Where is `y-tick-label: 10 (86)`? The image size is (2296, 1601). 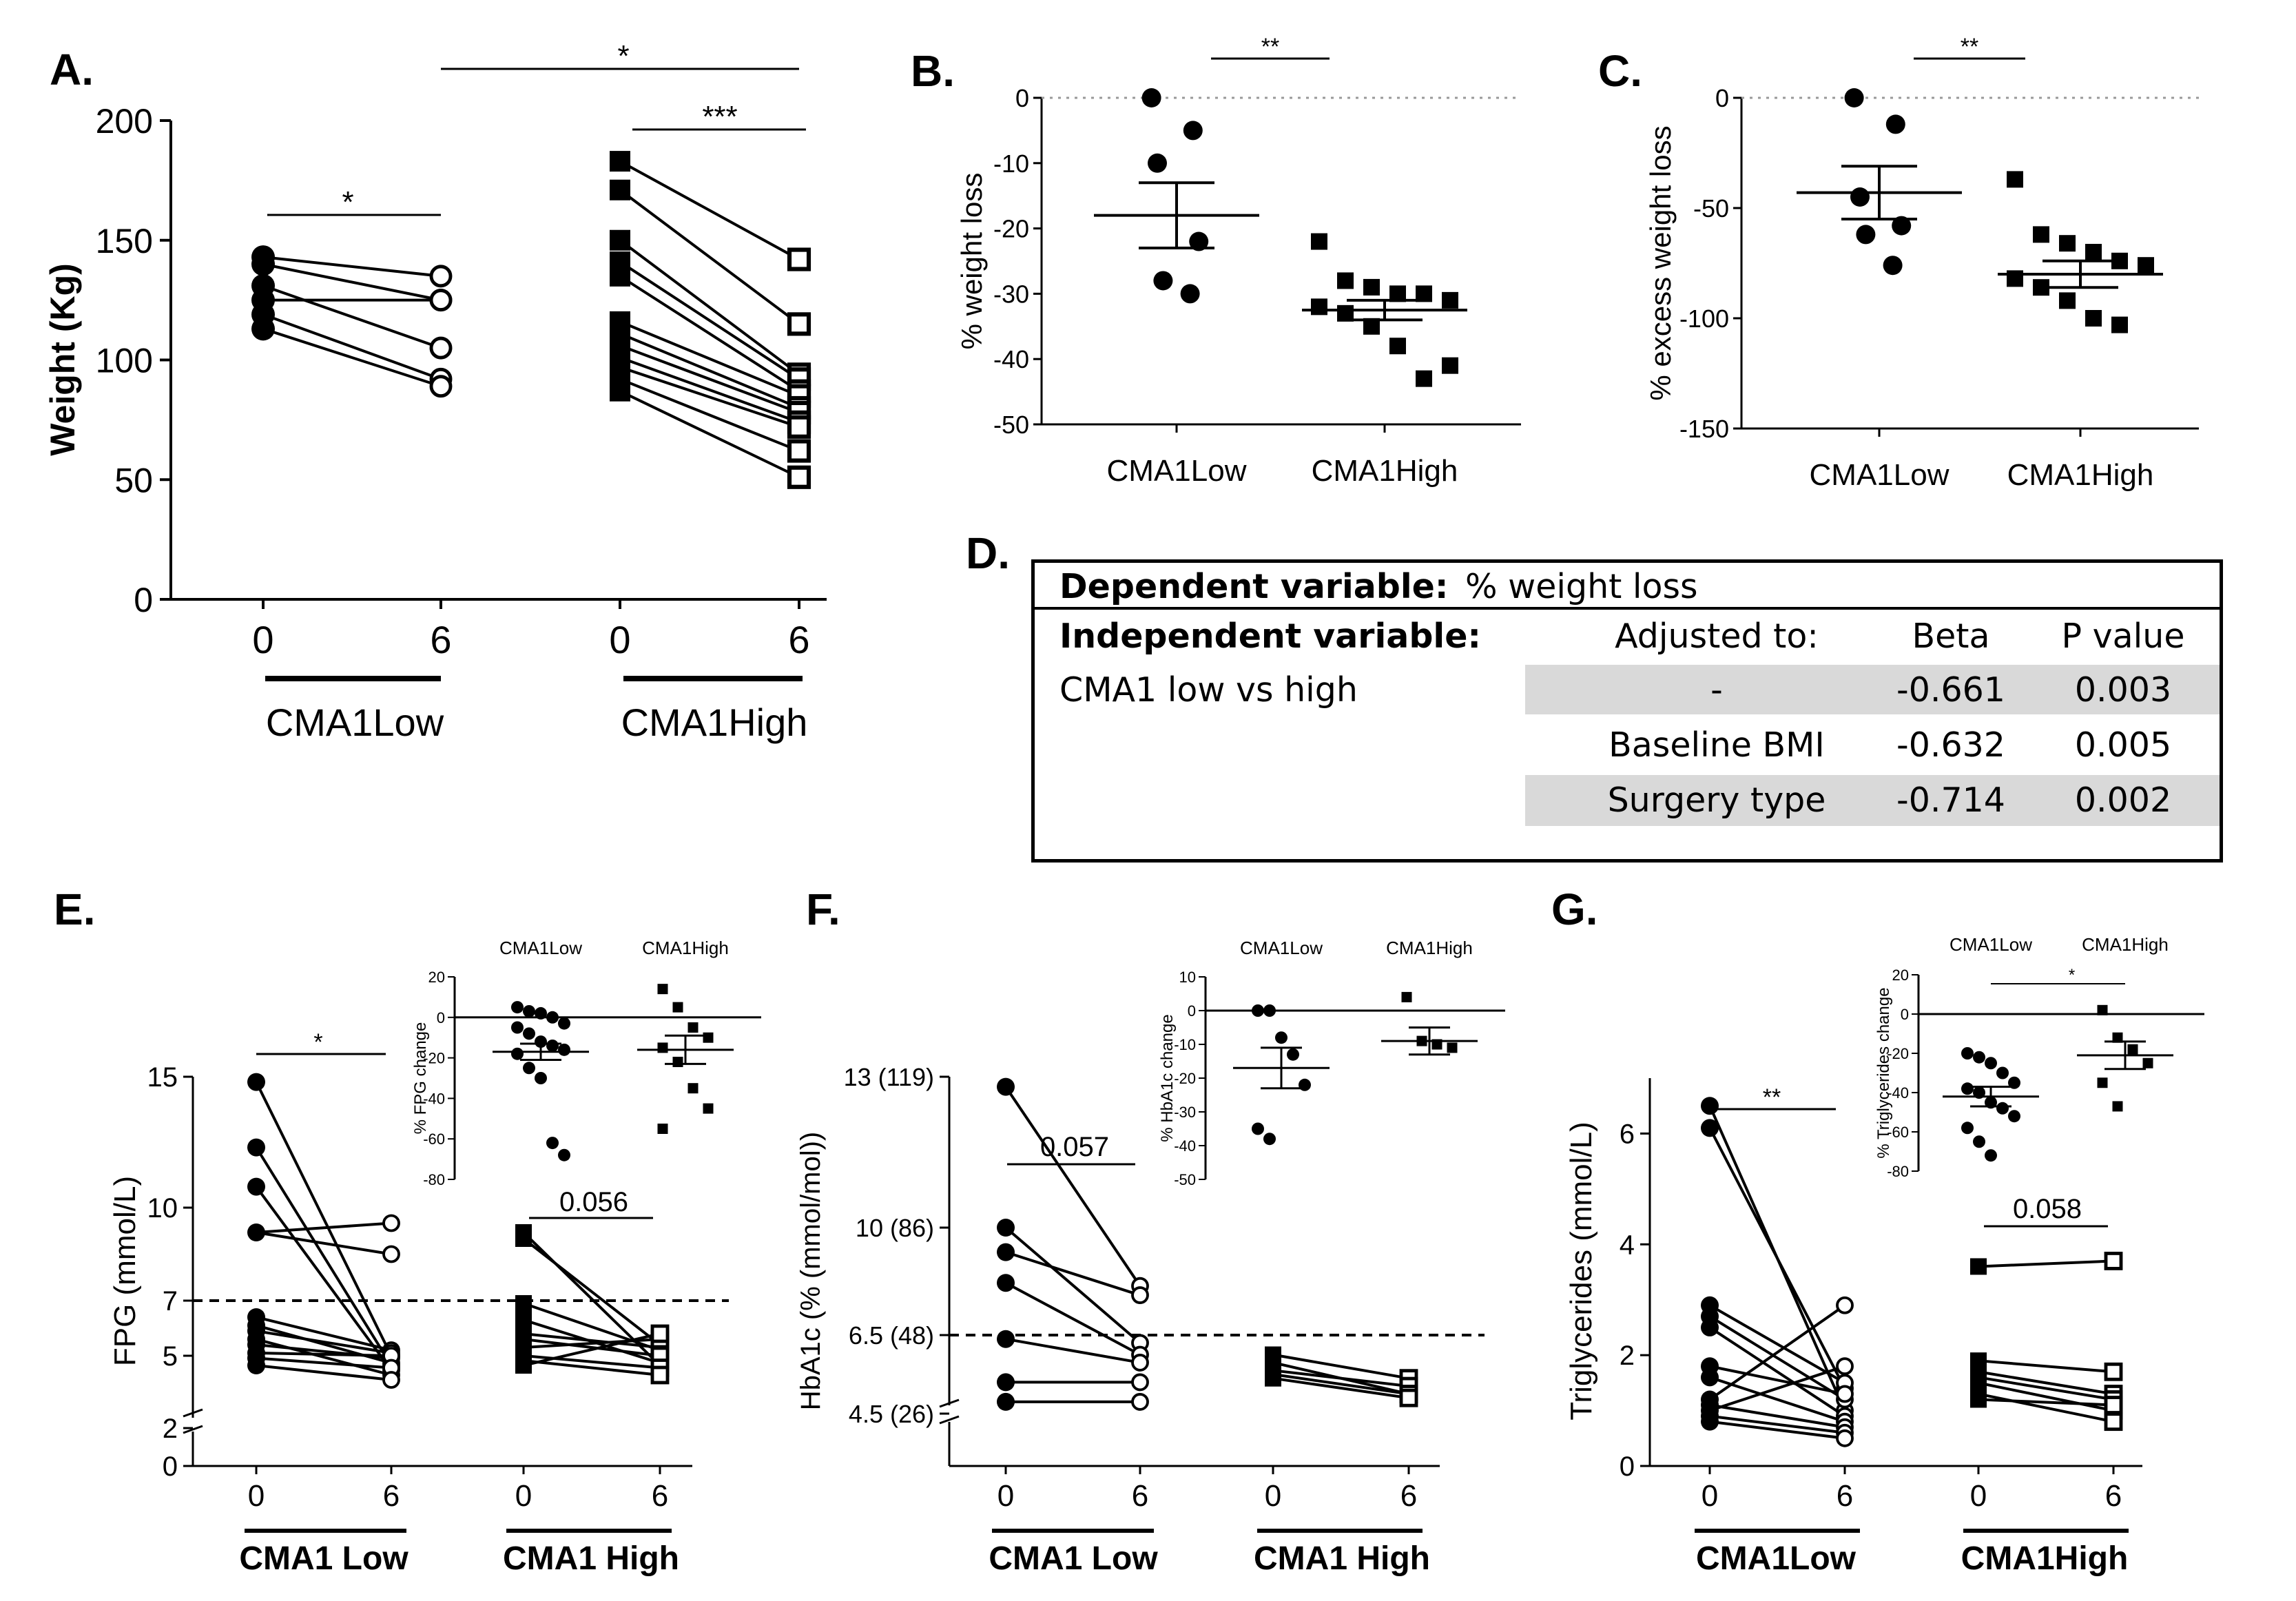
y-tick-label: 10 (86) is located at coordinates (895, 1228).